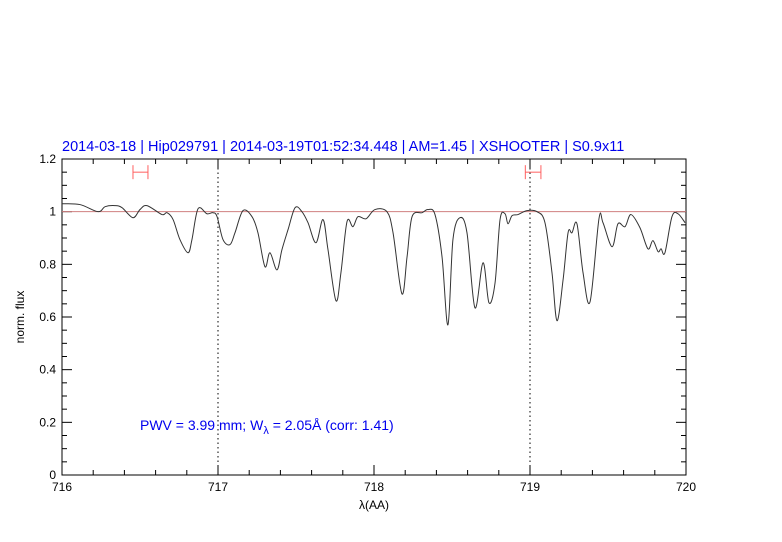 This screenshot has height=542, width=782. I want to click on x-tick-label: 719, so click(530, 487).